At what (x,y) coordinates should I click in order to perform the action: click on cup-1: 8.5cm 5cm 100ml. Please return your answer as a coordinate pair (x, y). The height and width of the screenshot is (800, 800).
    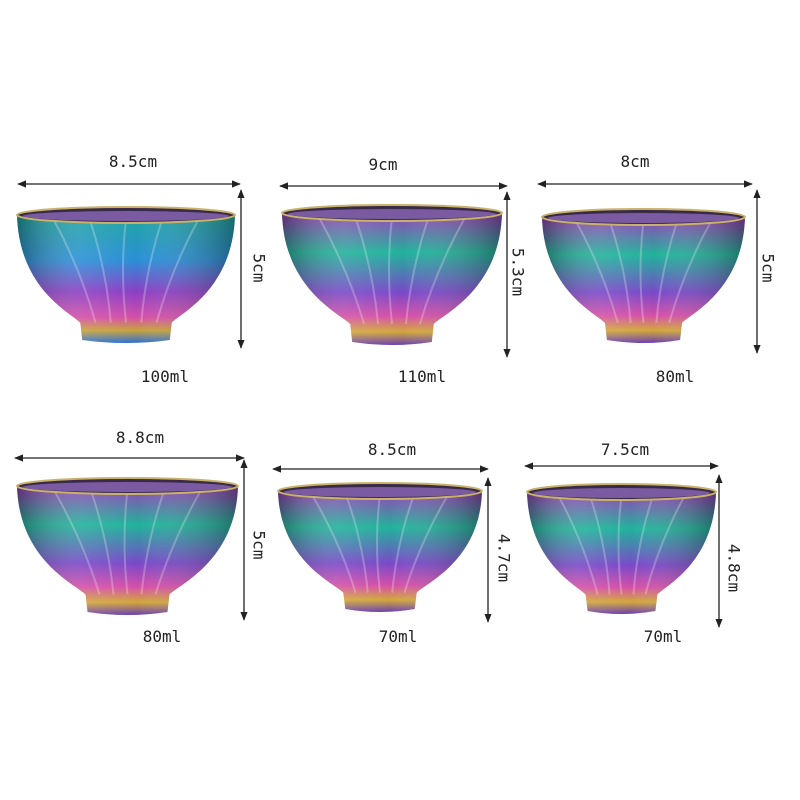
    Looking at the image, I should click on (142, 269).